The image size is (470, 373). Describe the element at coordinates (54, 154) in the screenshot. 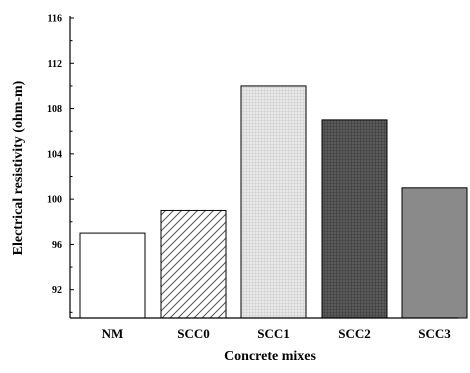

I see `y-tick-label-104: 104` at that location.